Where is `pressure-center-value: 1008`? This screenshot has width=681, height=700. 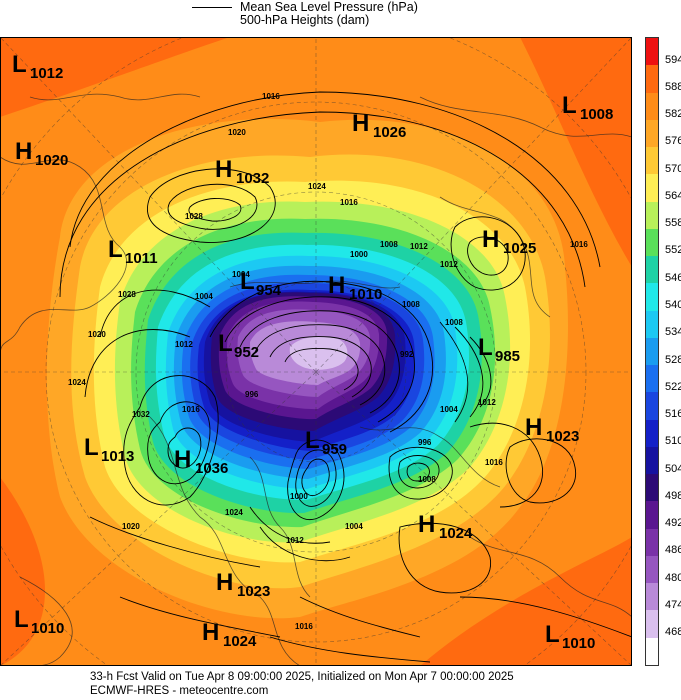 pressure-center-value: 1008 is located at coordinates (596, 114).